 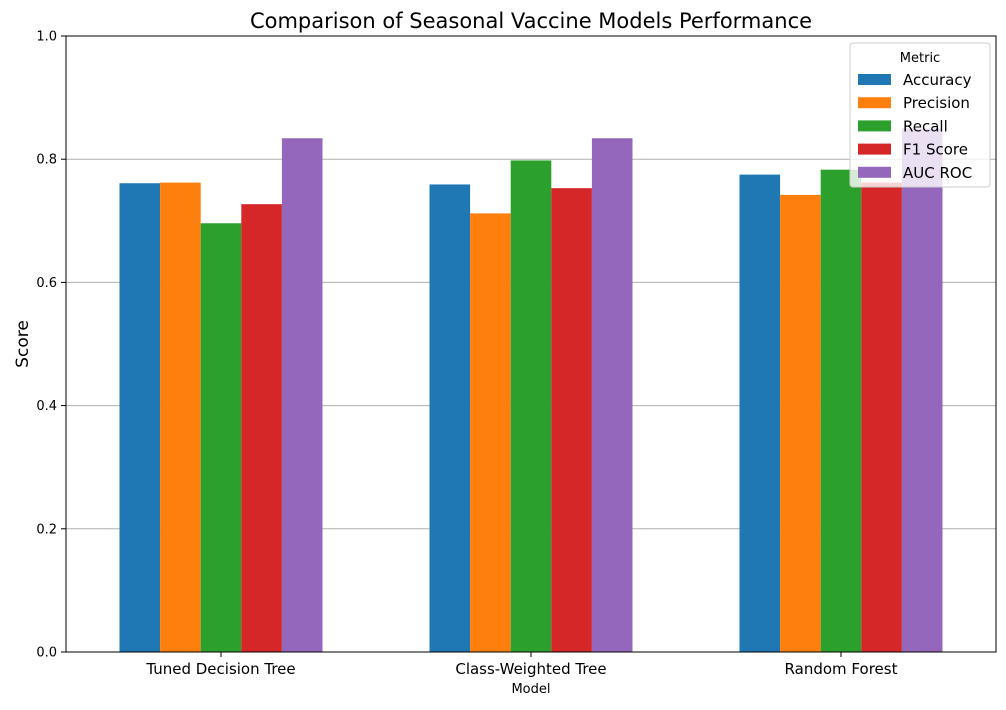 What do you see at coordinates (530, 689) in the screenshot?
I see `x-axis-label: Model` at bounding box center [530, 689].